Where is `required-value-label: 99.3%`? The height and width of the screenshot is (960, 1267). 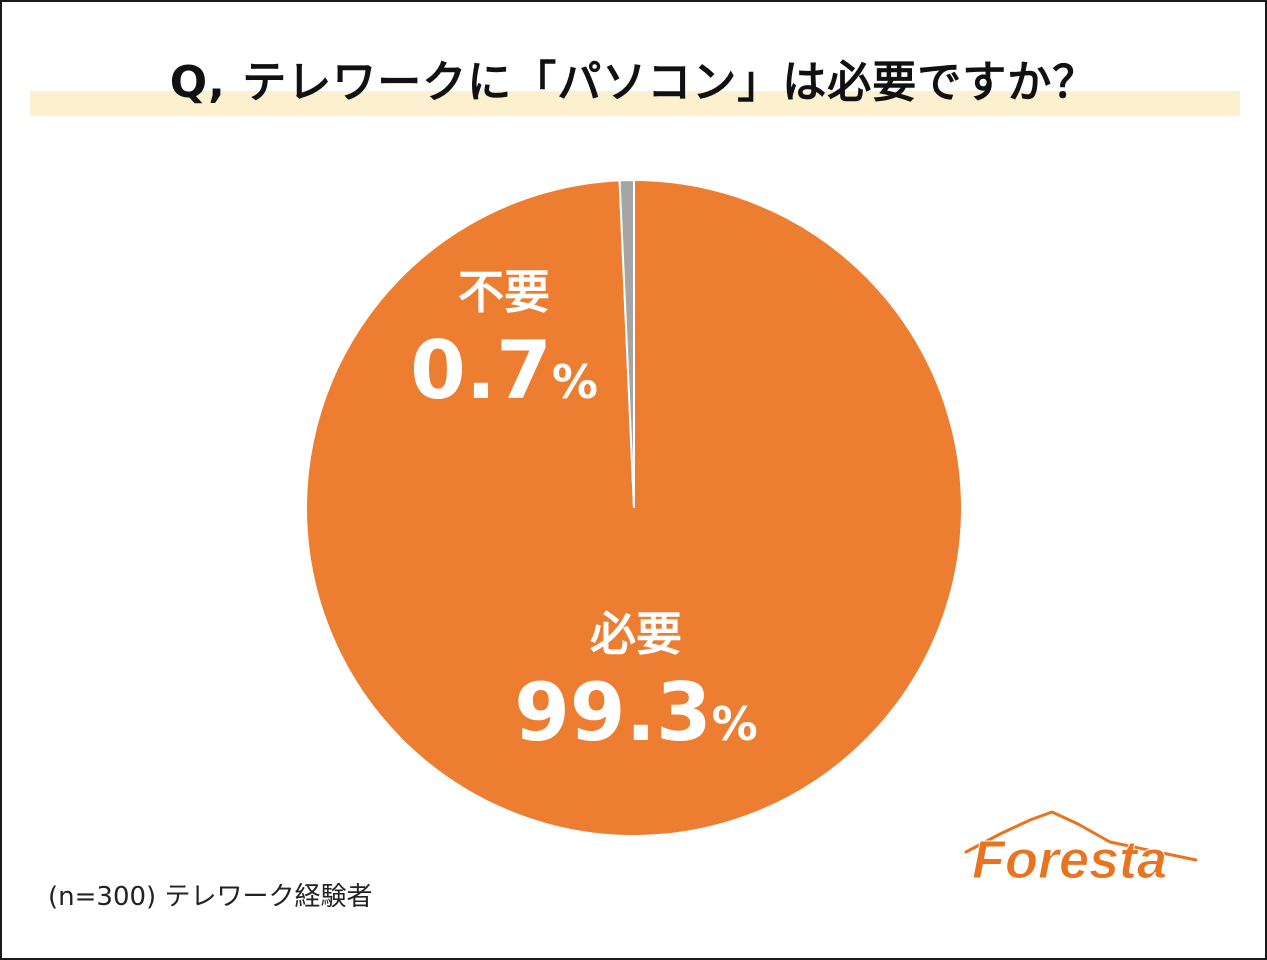
required-value-label: 99.3% is located at coordinates (635, 712).